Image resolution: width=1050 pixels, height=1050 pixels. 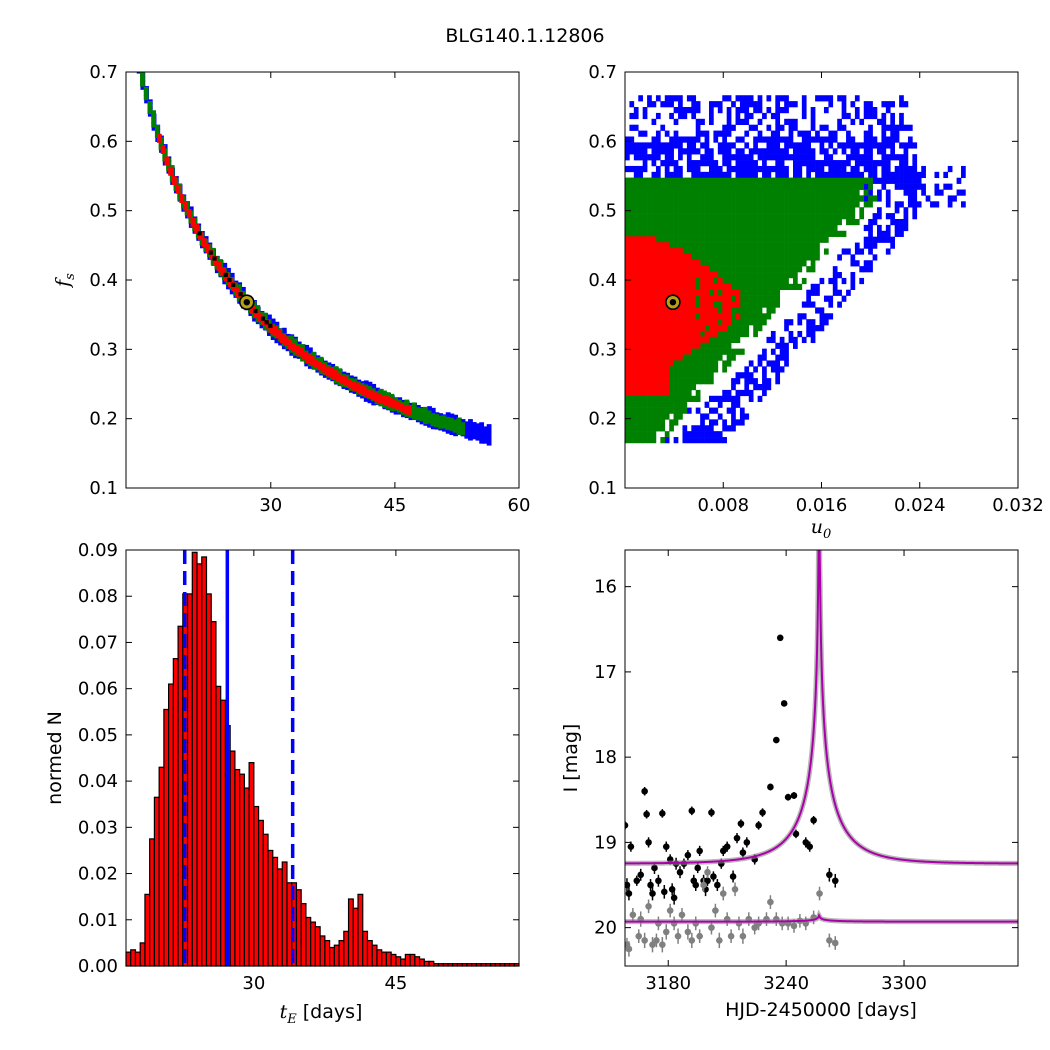 What do you see at coordinates (240, 294) in the screenshot?
I see `fs-te-cell-best` at bounding box center [240, 294].